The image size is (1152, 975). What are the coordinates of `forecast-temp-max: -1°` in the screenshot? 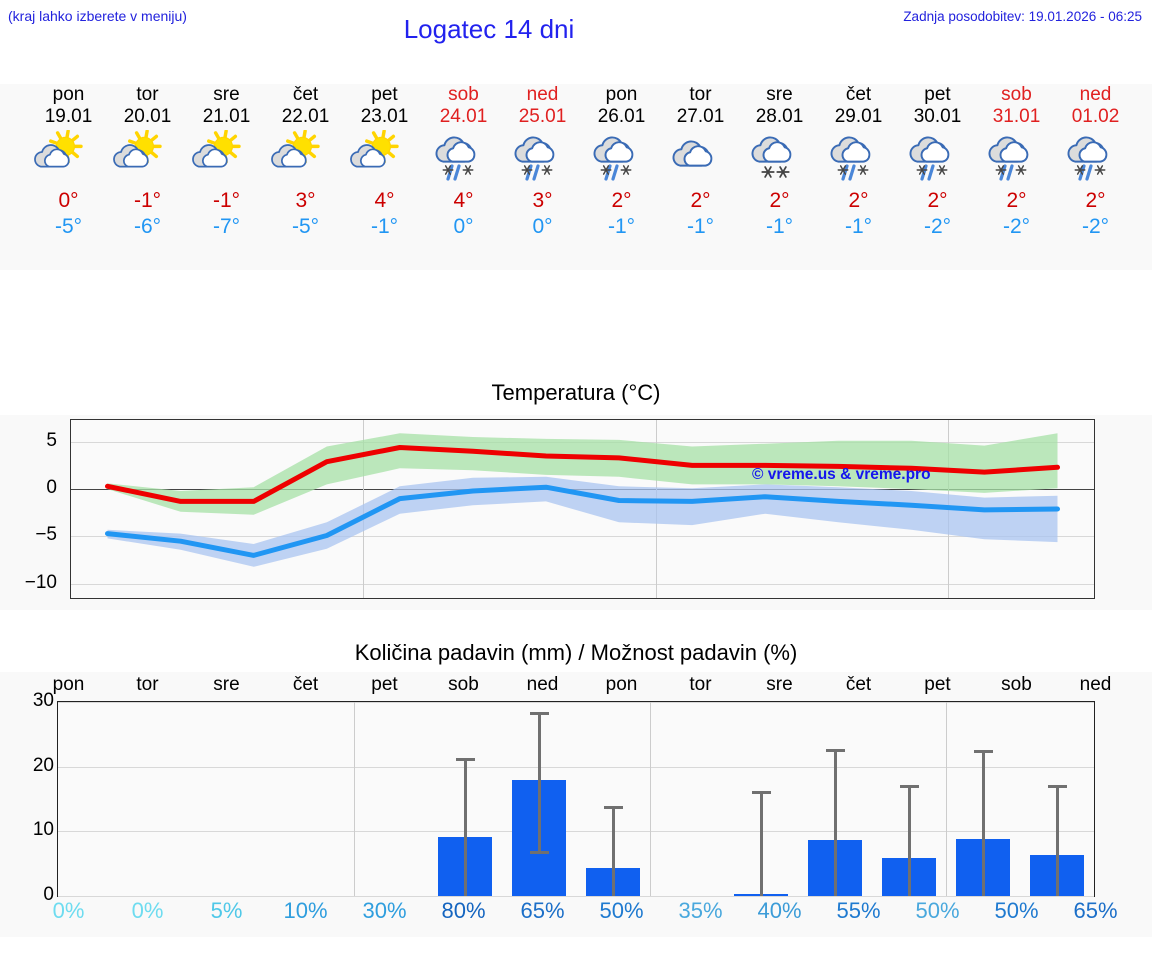 It's located at (147, 200).